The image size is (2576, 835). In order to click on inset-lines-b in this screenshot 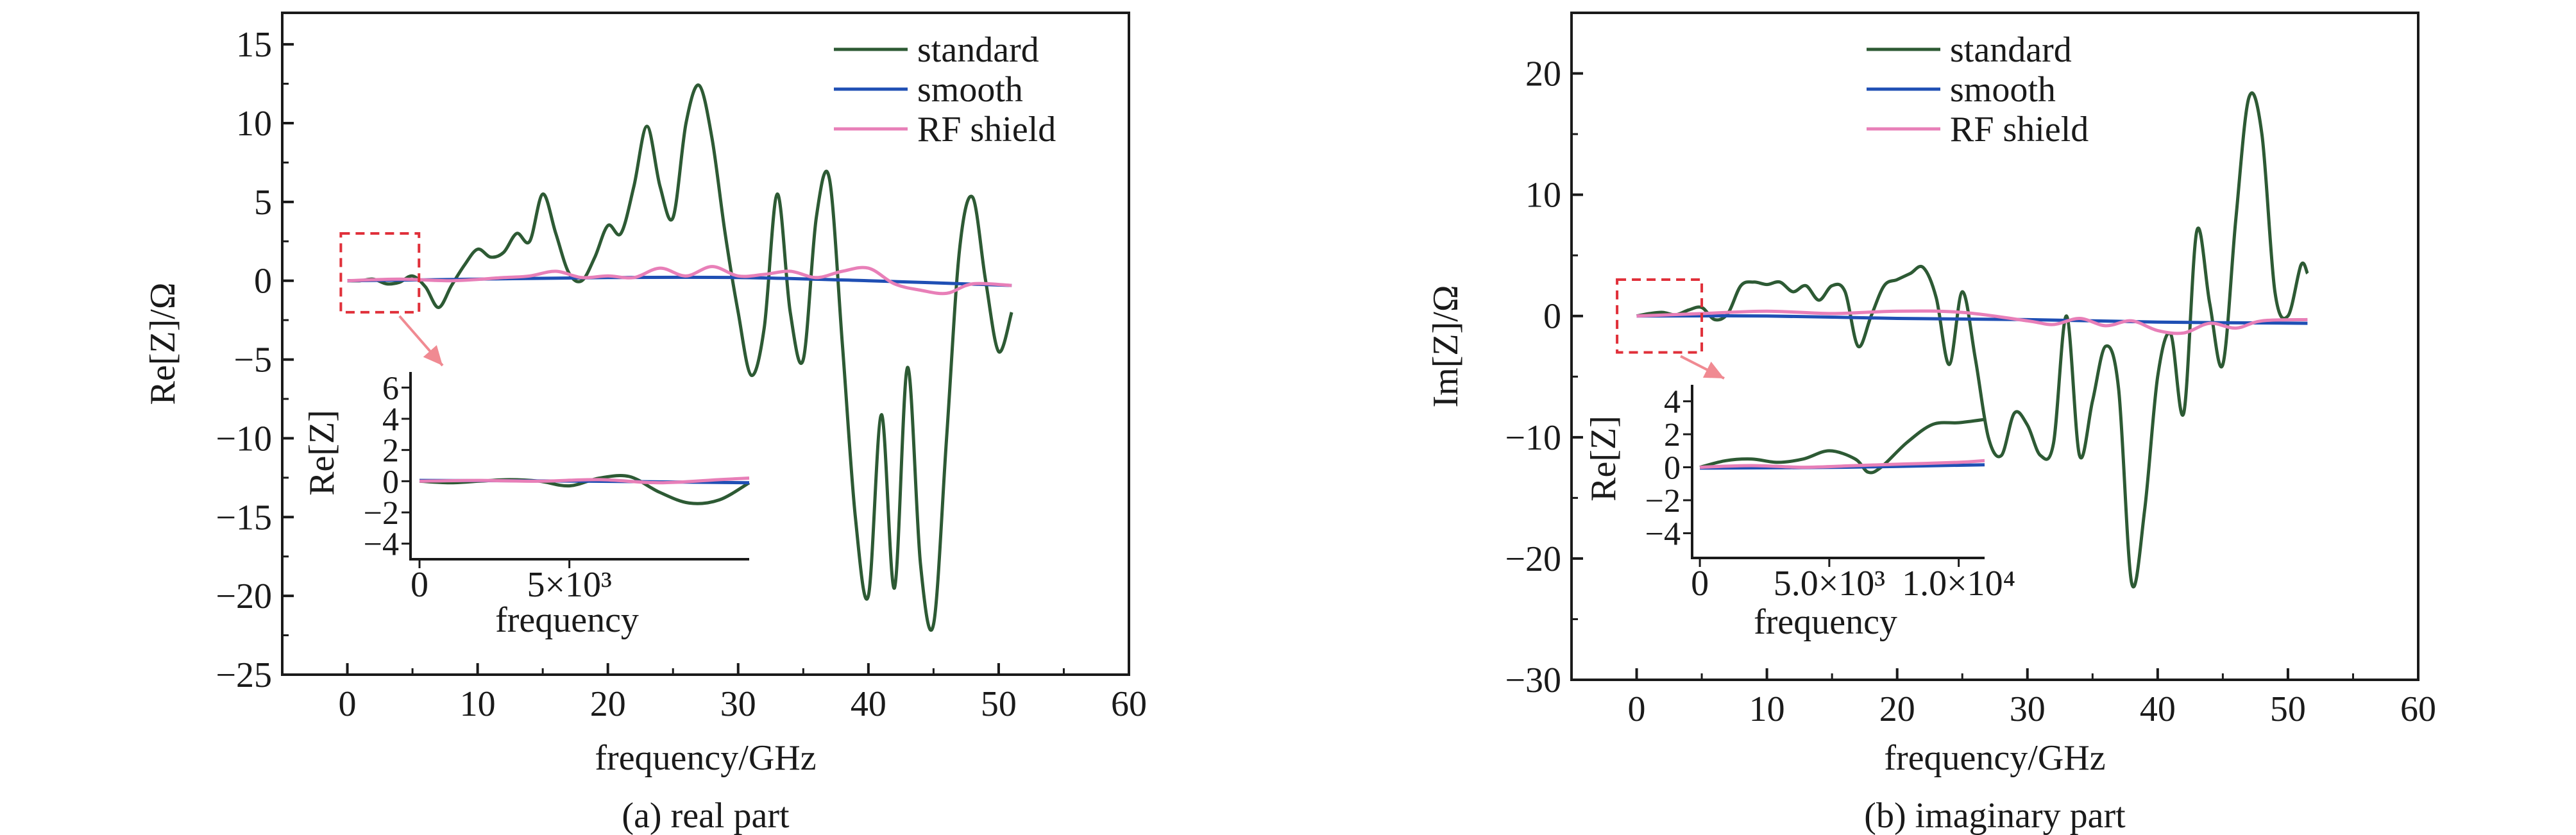, I will do `click(1842, 446)`.